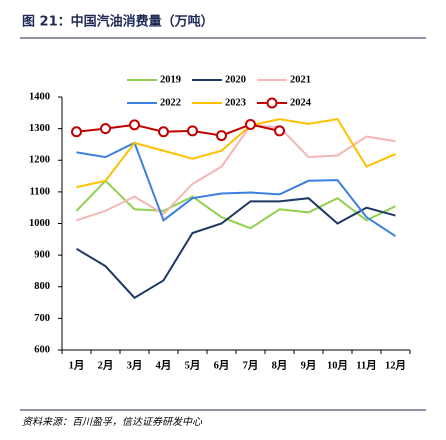  Describe the element at coordinates (42, 318) in the screenshot. I see `y-tick-label: 700` at that location.